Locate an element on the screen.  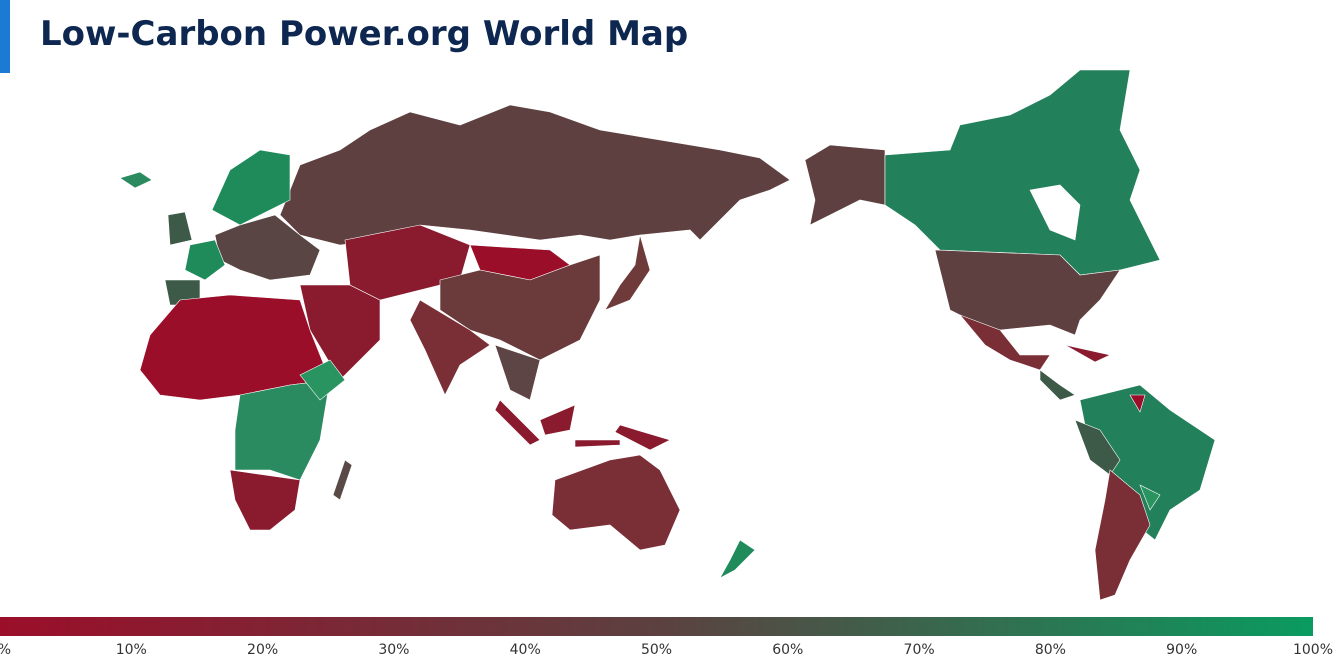
color-scale-label: 70% is located at coordinates (919, 649).